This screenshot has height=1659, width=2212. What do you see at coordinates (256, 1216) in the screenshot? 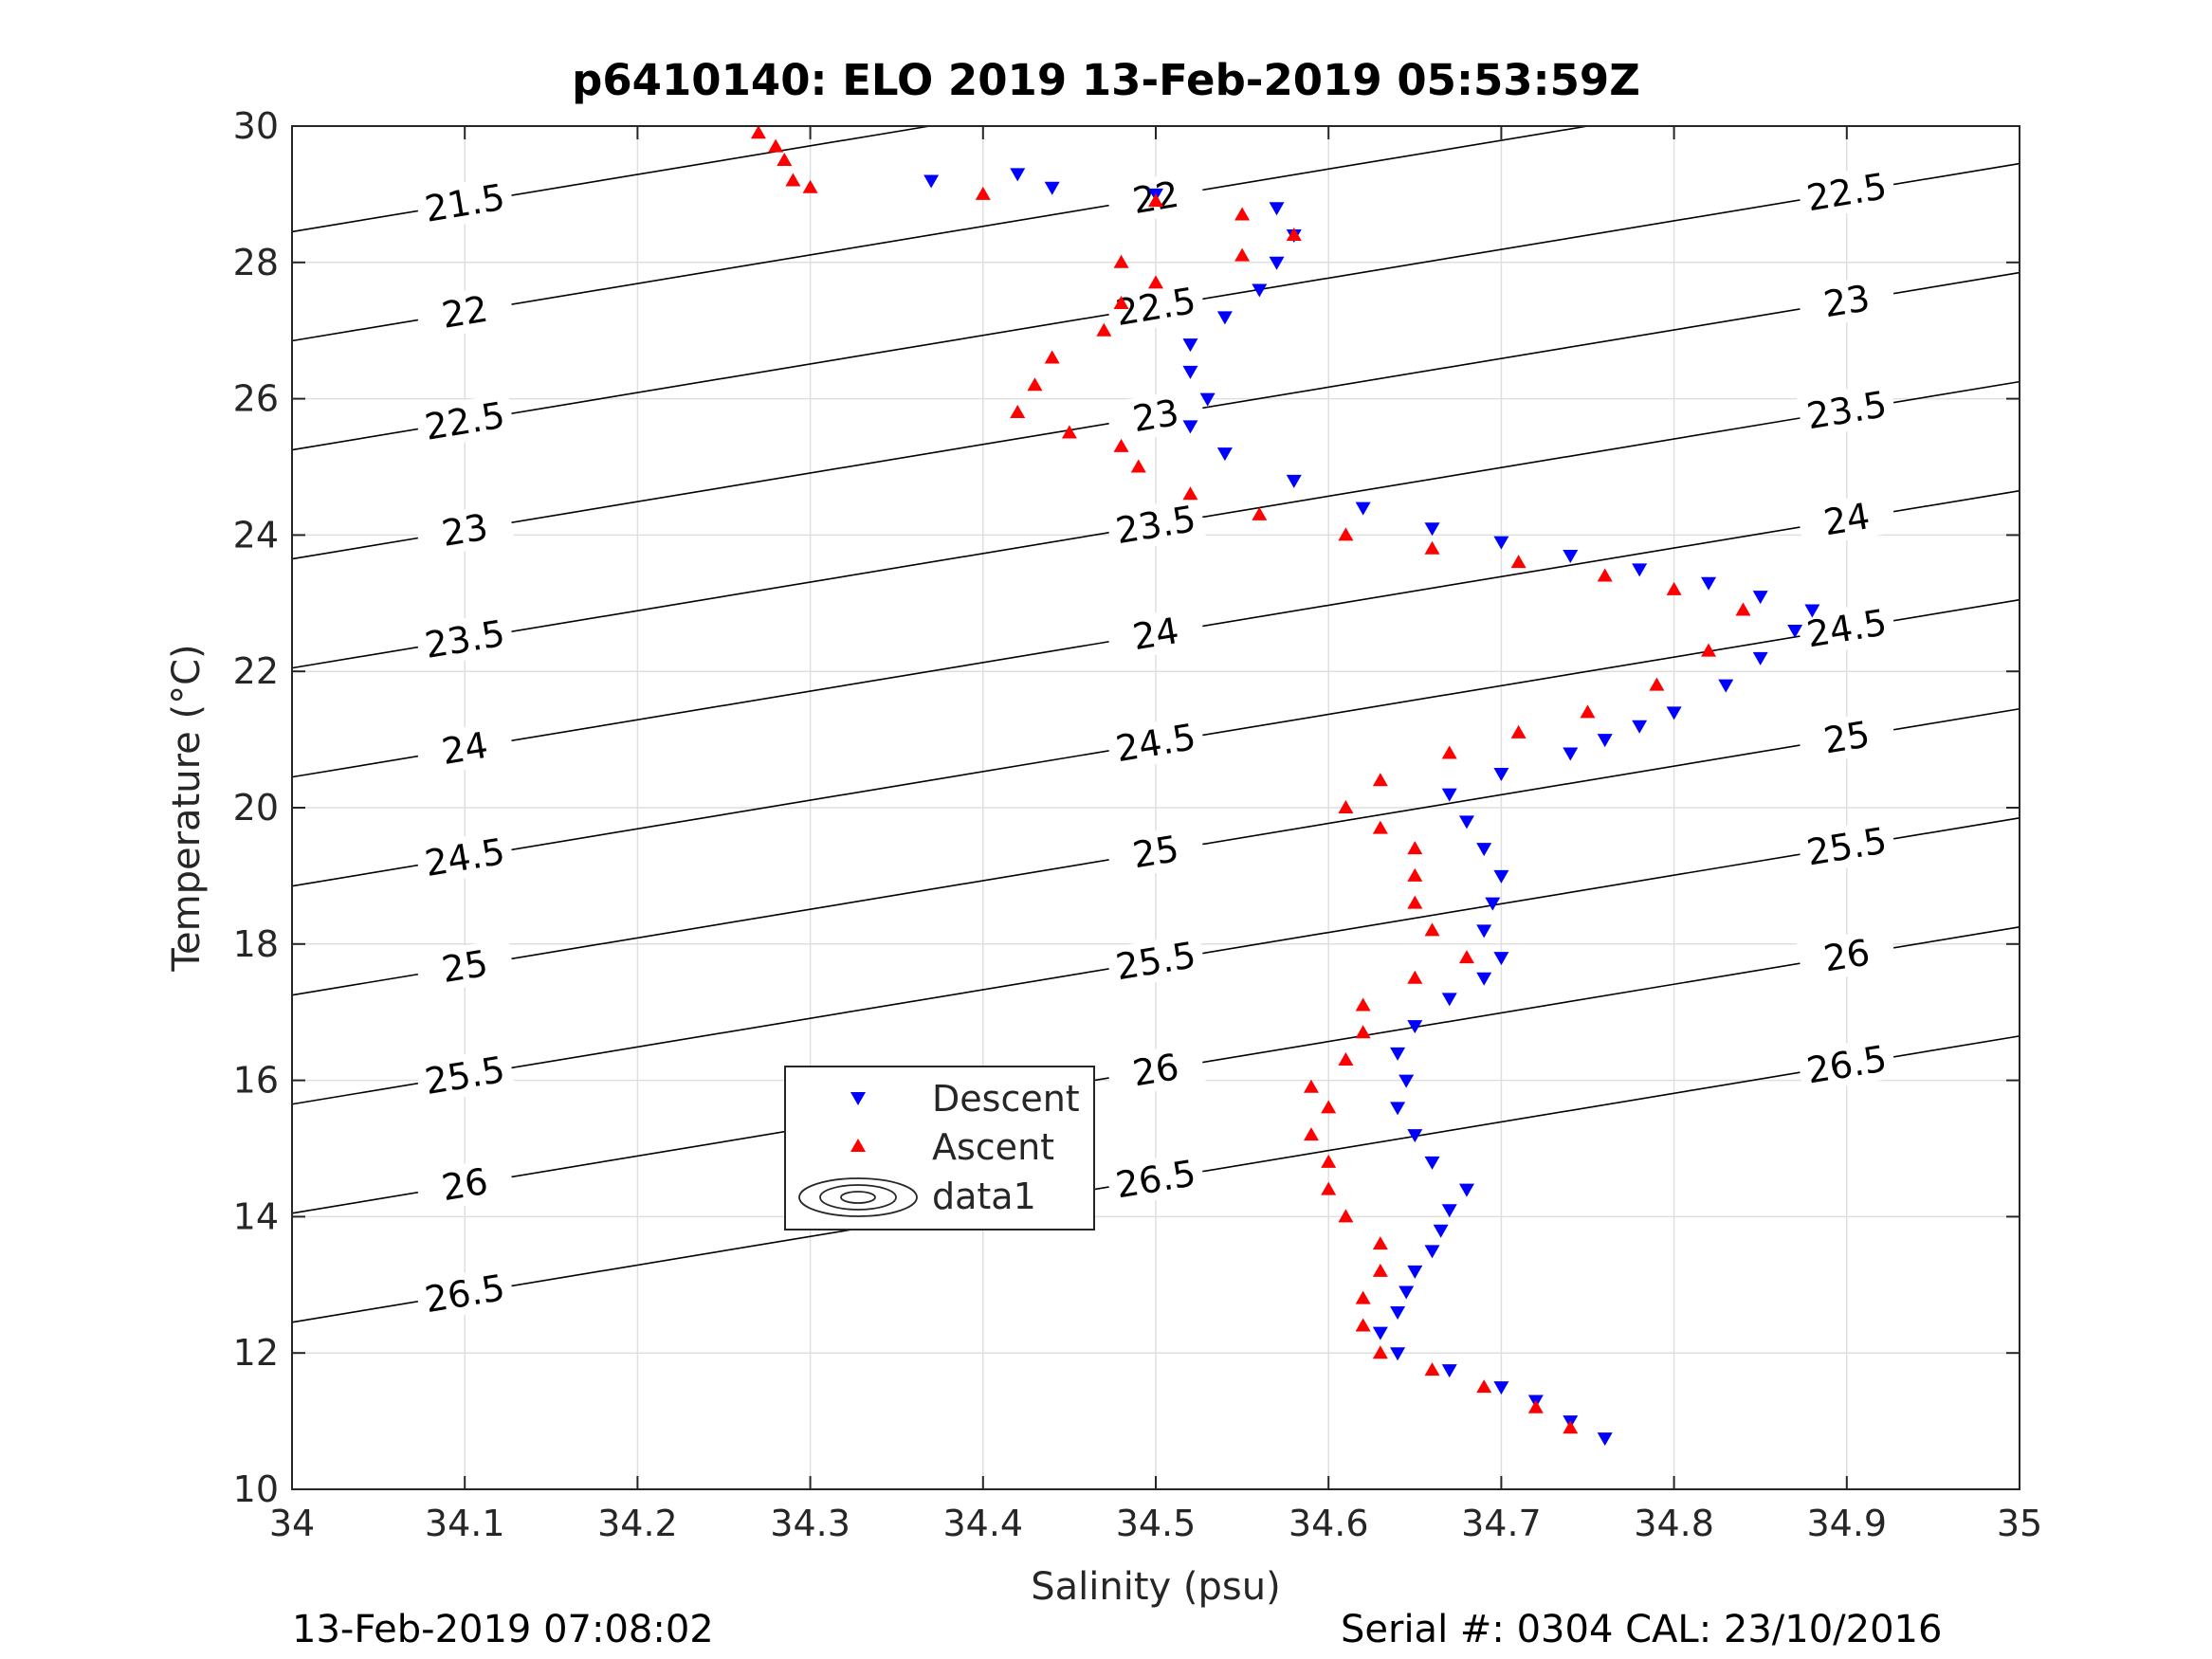
I see `y-tick-label: 14` at bounding box center [256, 1216].